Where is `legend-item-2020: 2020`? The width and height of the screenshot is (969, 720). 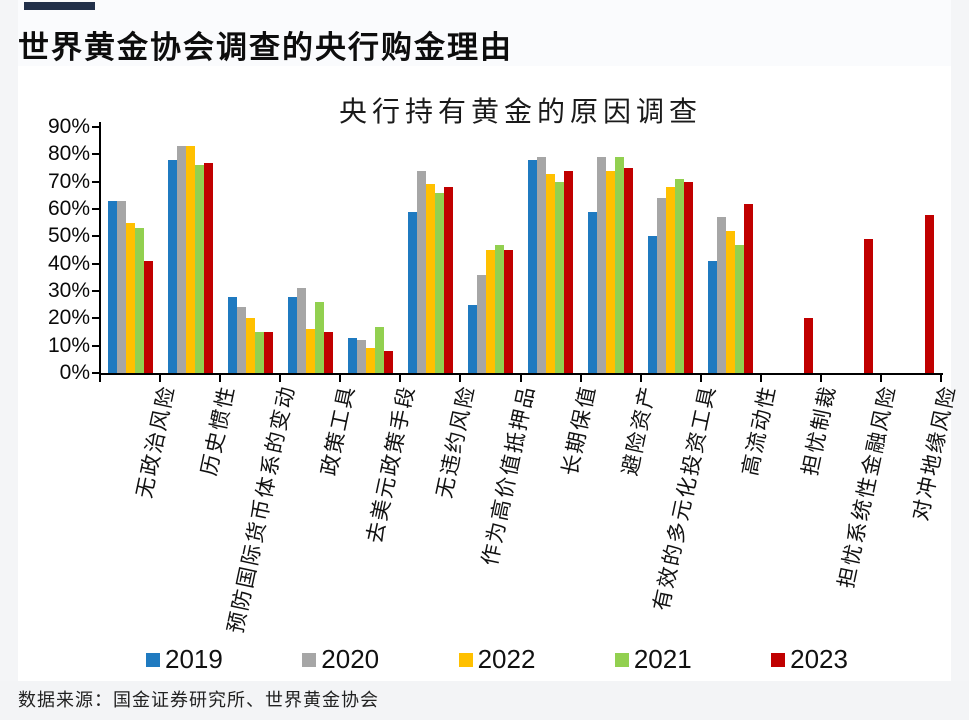
legend-item-2020: 2020 is located at coordinates (340, 659).